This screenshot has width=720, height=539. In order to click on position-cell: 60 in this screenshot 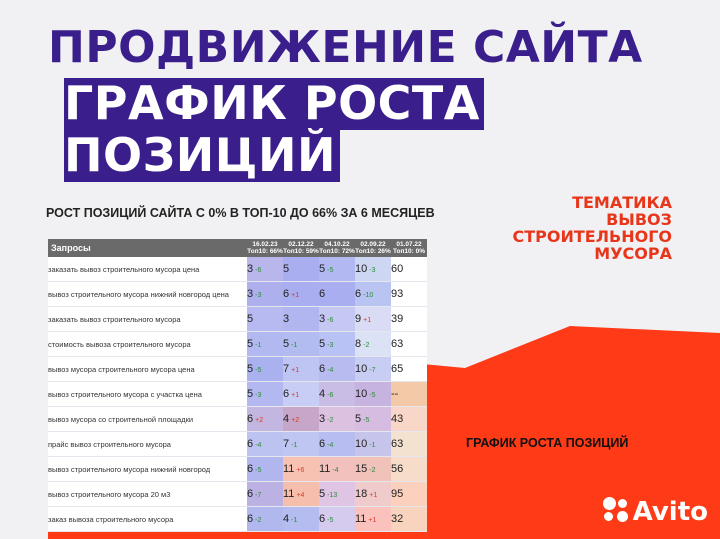, I will do `click(409, 269)`.